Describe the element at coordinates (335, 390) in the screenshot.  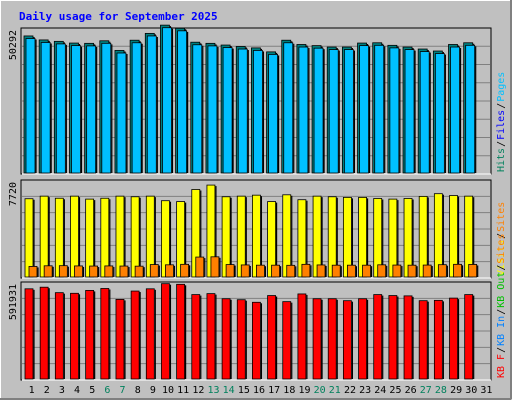
I see `day-label: 21` at that location.